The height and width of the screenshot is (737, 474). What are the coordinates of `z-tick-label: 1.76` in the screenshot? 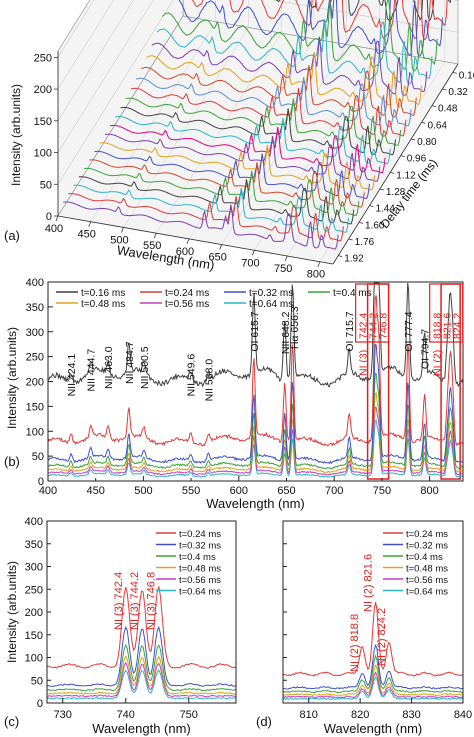 It's located at (365, 242).